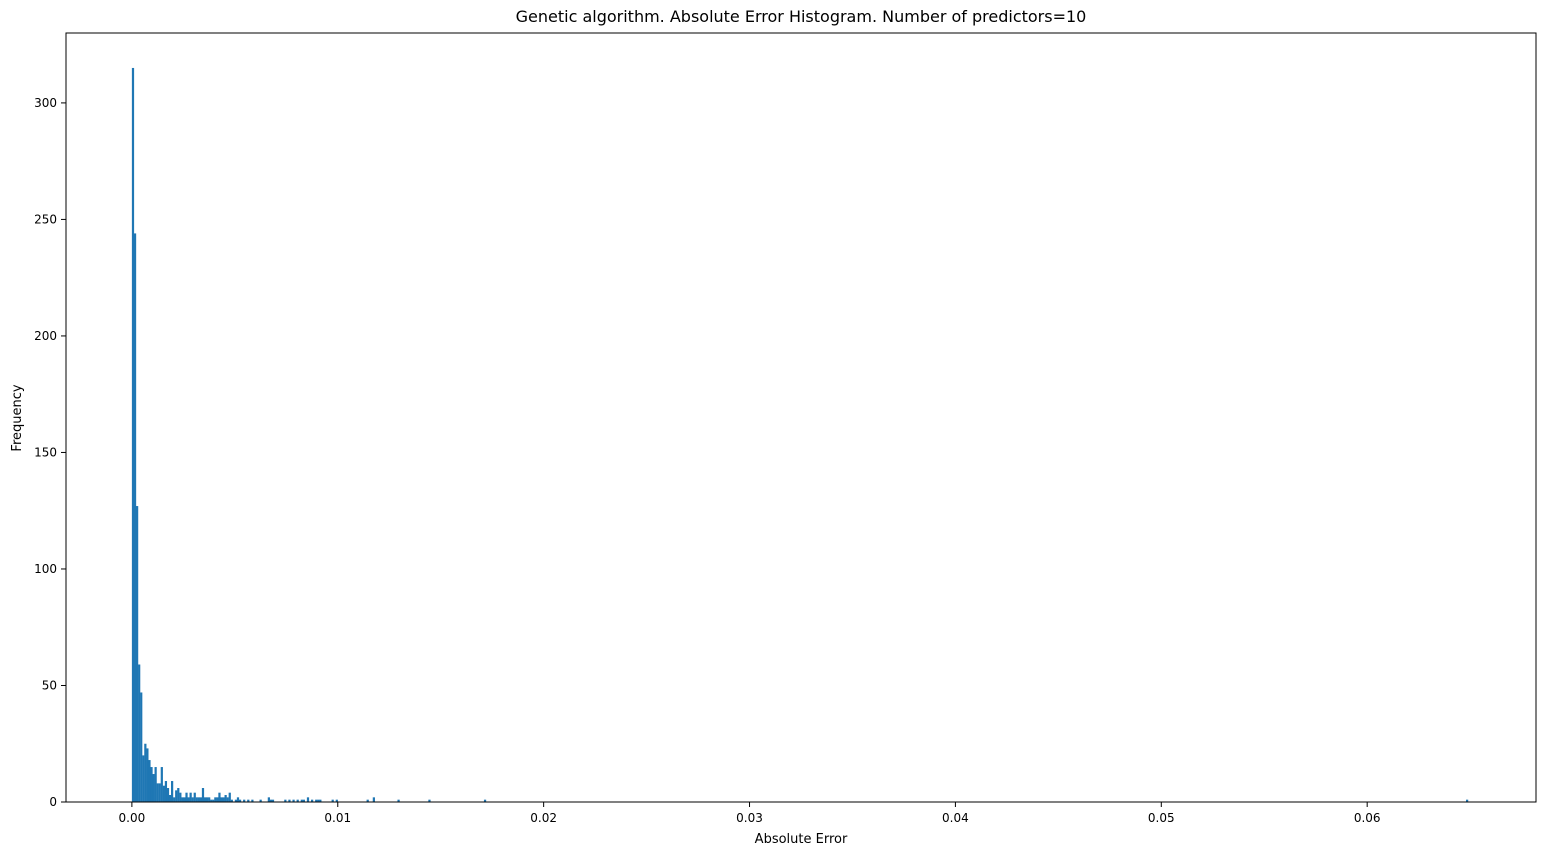 The image size is (1551, 855). I want to click on x-tick-label: 0.05, so click(1161, 818).